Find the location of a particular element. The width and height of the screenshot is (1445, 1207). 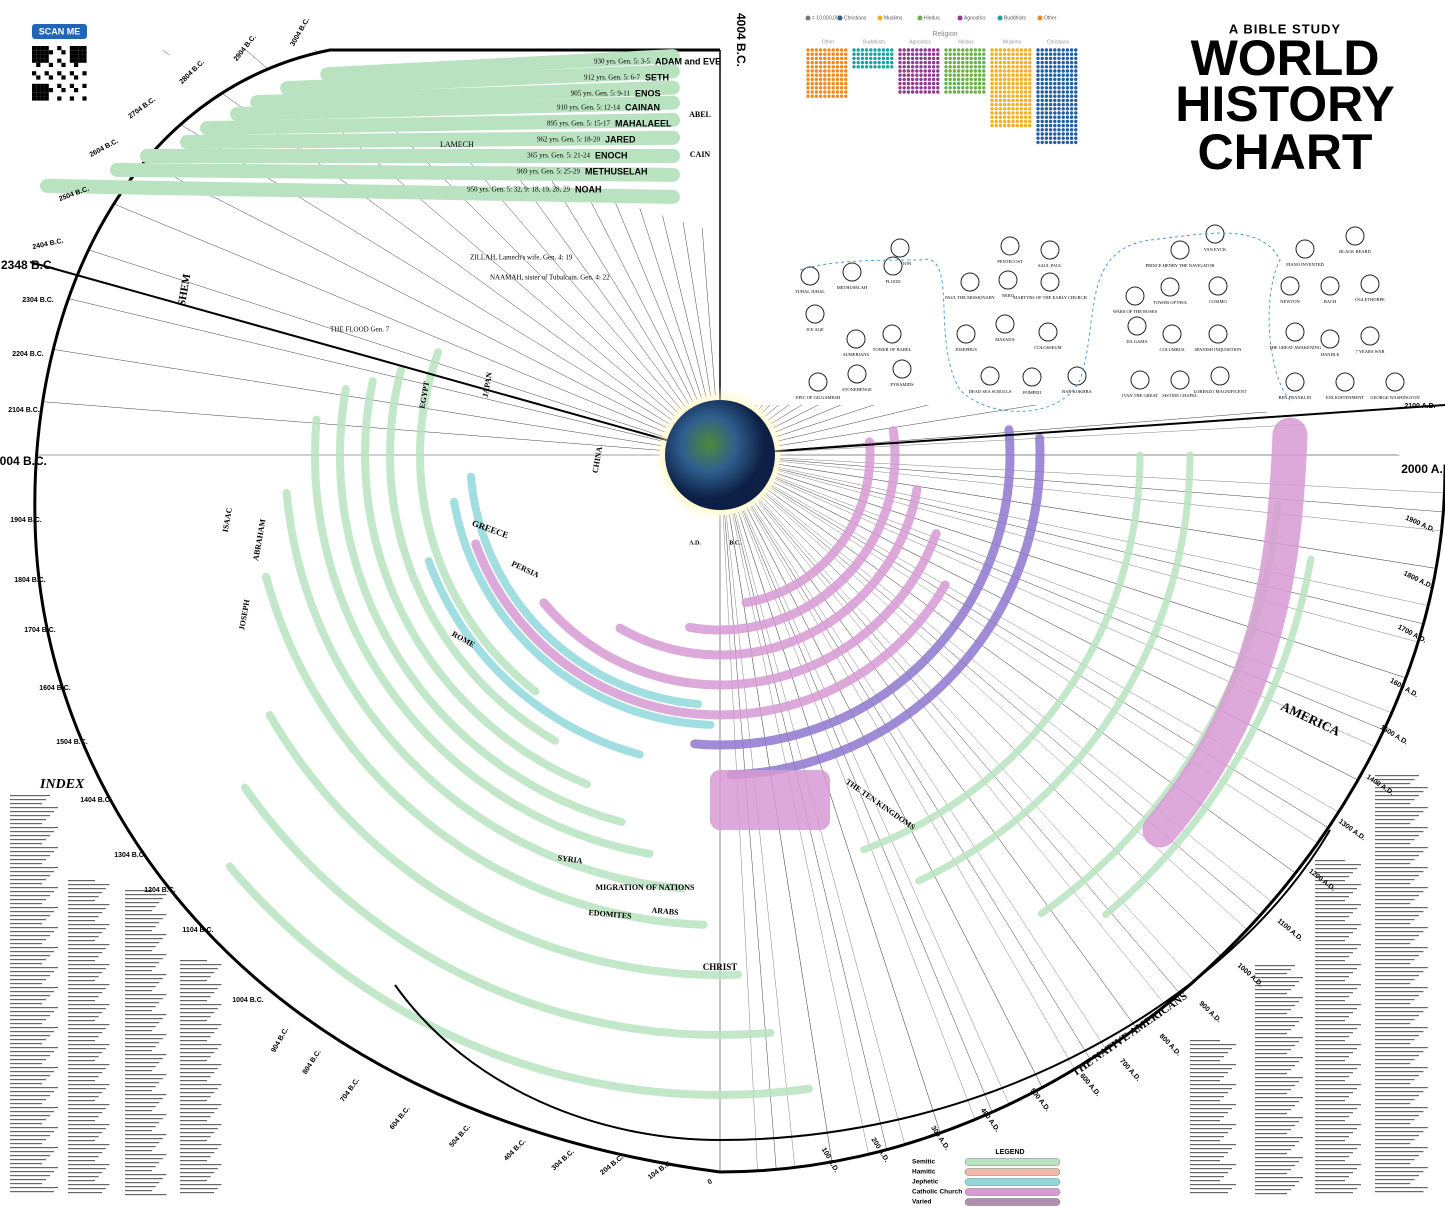

band-label: CHRIST is located at coordinates (720, 967).